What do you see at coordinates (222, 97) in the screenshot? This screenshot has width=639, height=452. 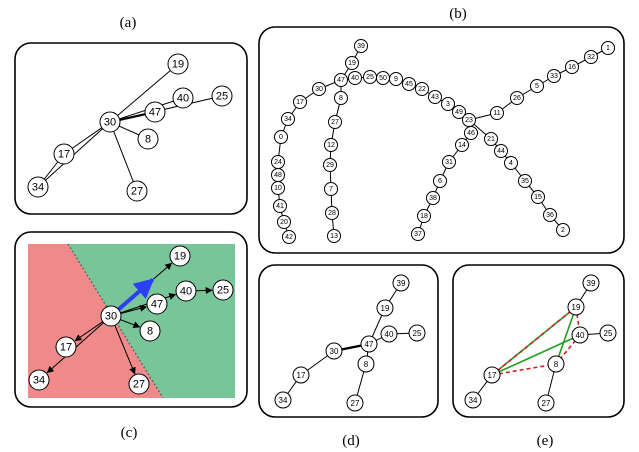 I see `panel-a-node-label: 25` at bounding box center [222, 97].